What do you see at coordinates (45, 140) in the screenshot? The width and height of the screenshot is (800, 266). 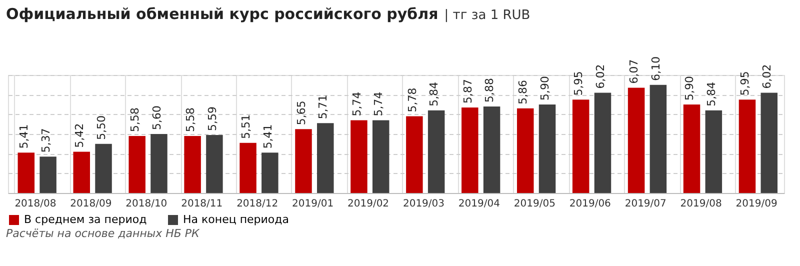 I see `data-label: 5,37` at bounding box center [45, 140].